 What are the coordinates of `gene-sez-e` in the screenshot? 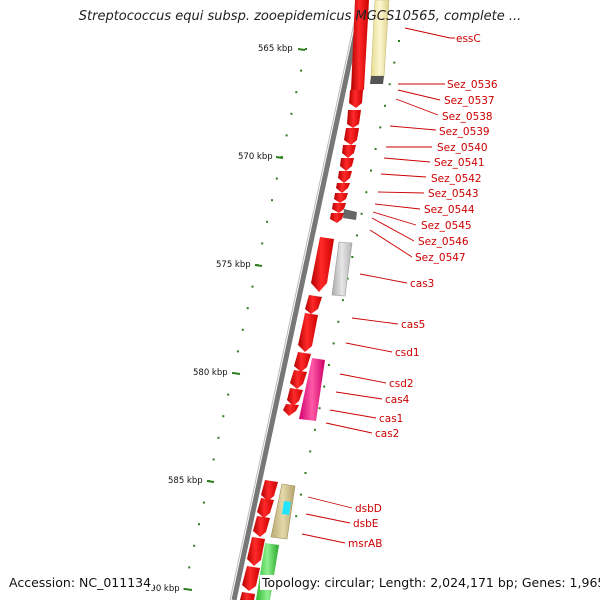 It's located at (347, 164).